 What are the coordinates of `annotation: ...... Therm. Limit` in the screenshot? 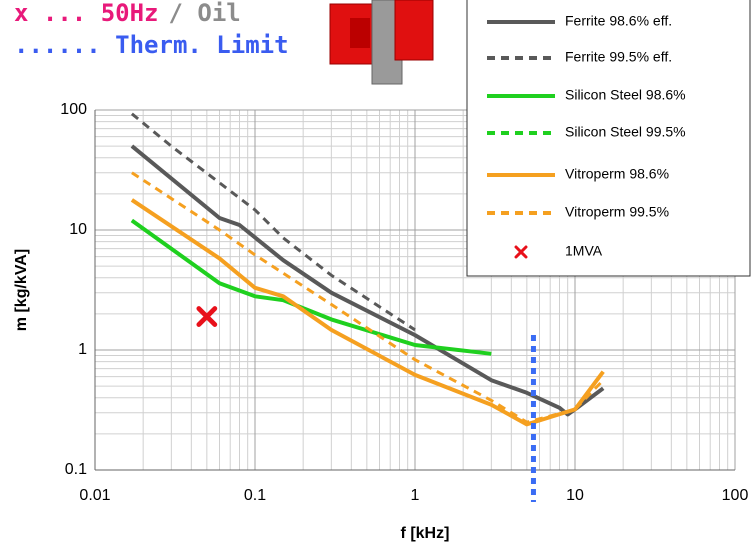 It's located at (151, 45).